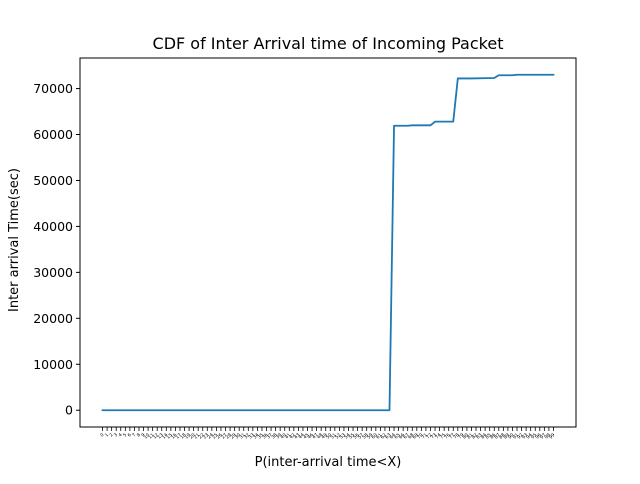 The image size is (640, 484). Describe the element at coordinates (529, 436) in the screenshot. I see `x-tick-label: 94` at that location.